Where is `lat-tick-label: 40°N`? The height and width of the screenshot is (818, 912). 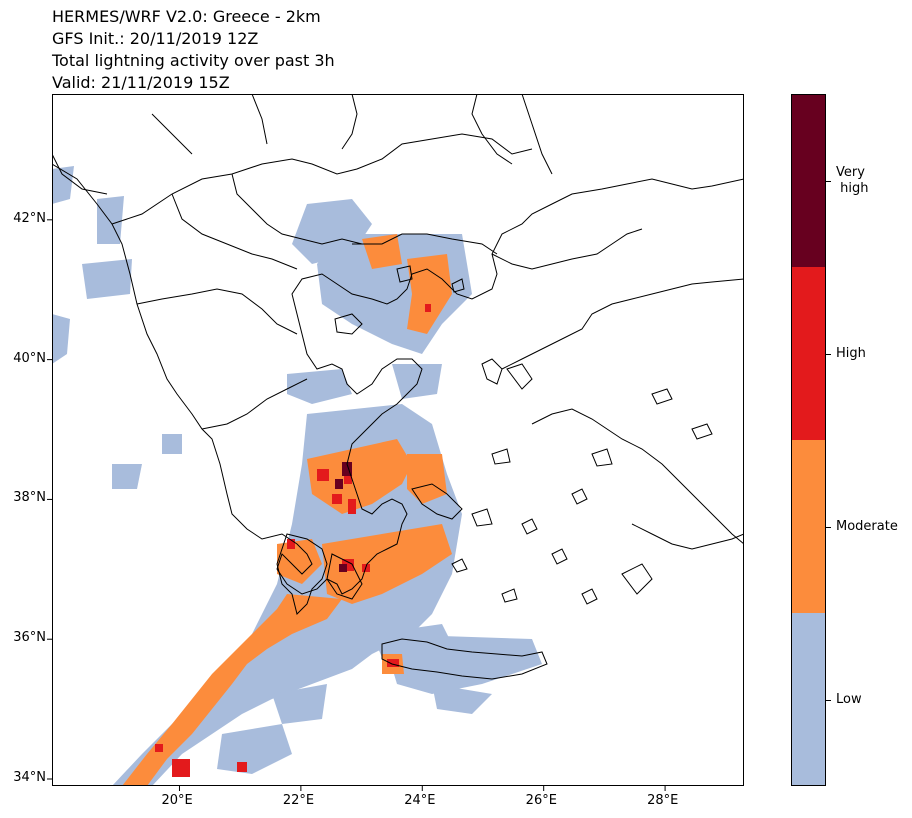 lat-tick-label: 40°N is located at coordinates (29, 358).